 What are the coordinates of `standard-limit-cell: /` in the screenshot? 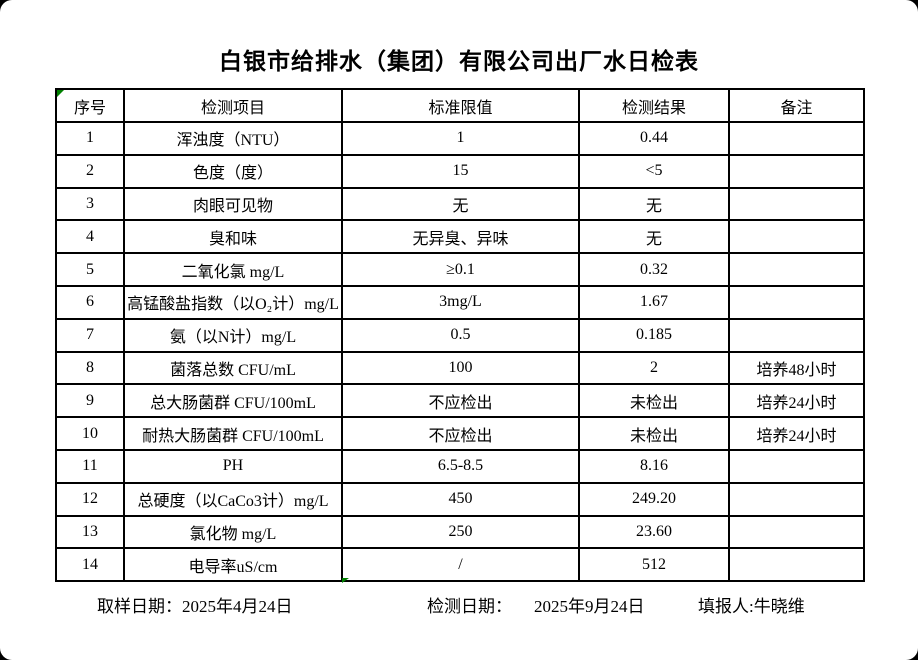 It's located at (460, 565).